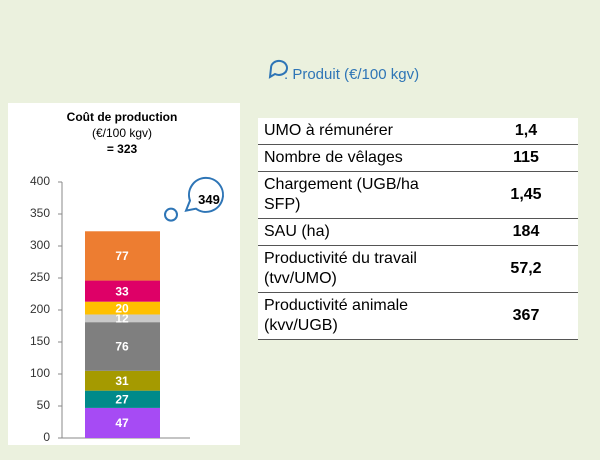  I want to click on callout, so click(204, 194).